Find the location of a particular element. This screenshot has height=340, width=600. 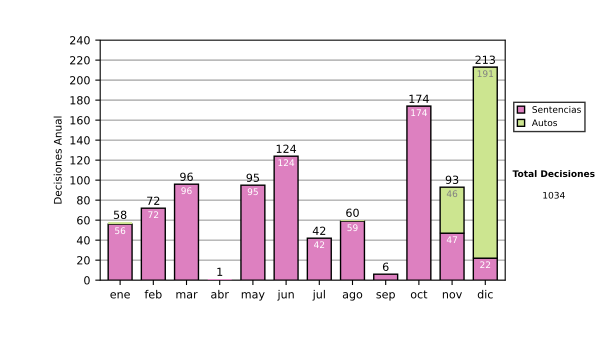

y-tick-label: 200 is located at coordinates (80, 80).